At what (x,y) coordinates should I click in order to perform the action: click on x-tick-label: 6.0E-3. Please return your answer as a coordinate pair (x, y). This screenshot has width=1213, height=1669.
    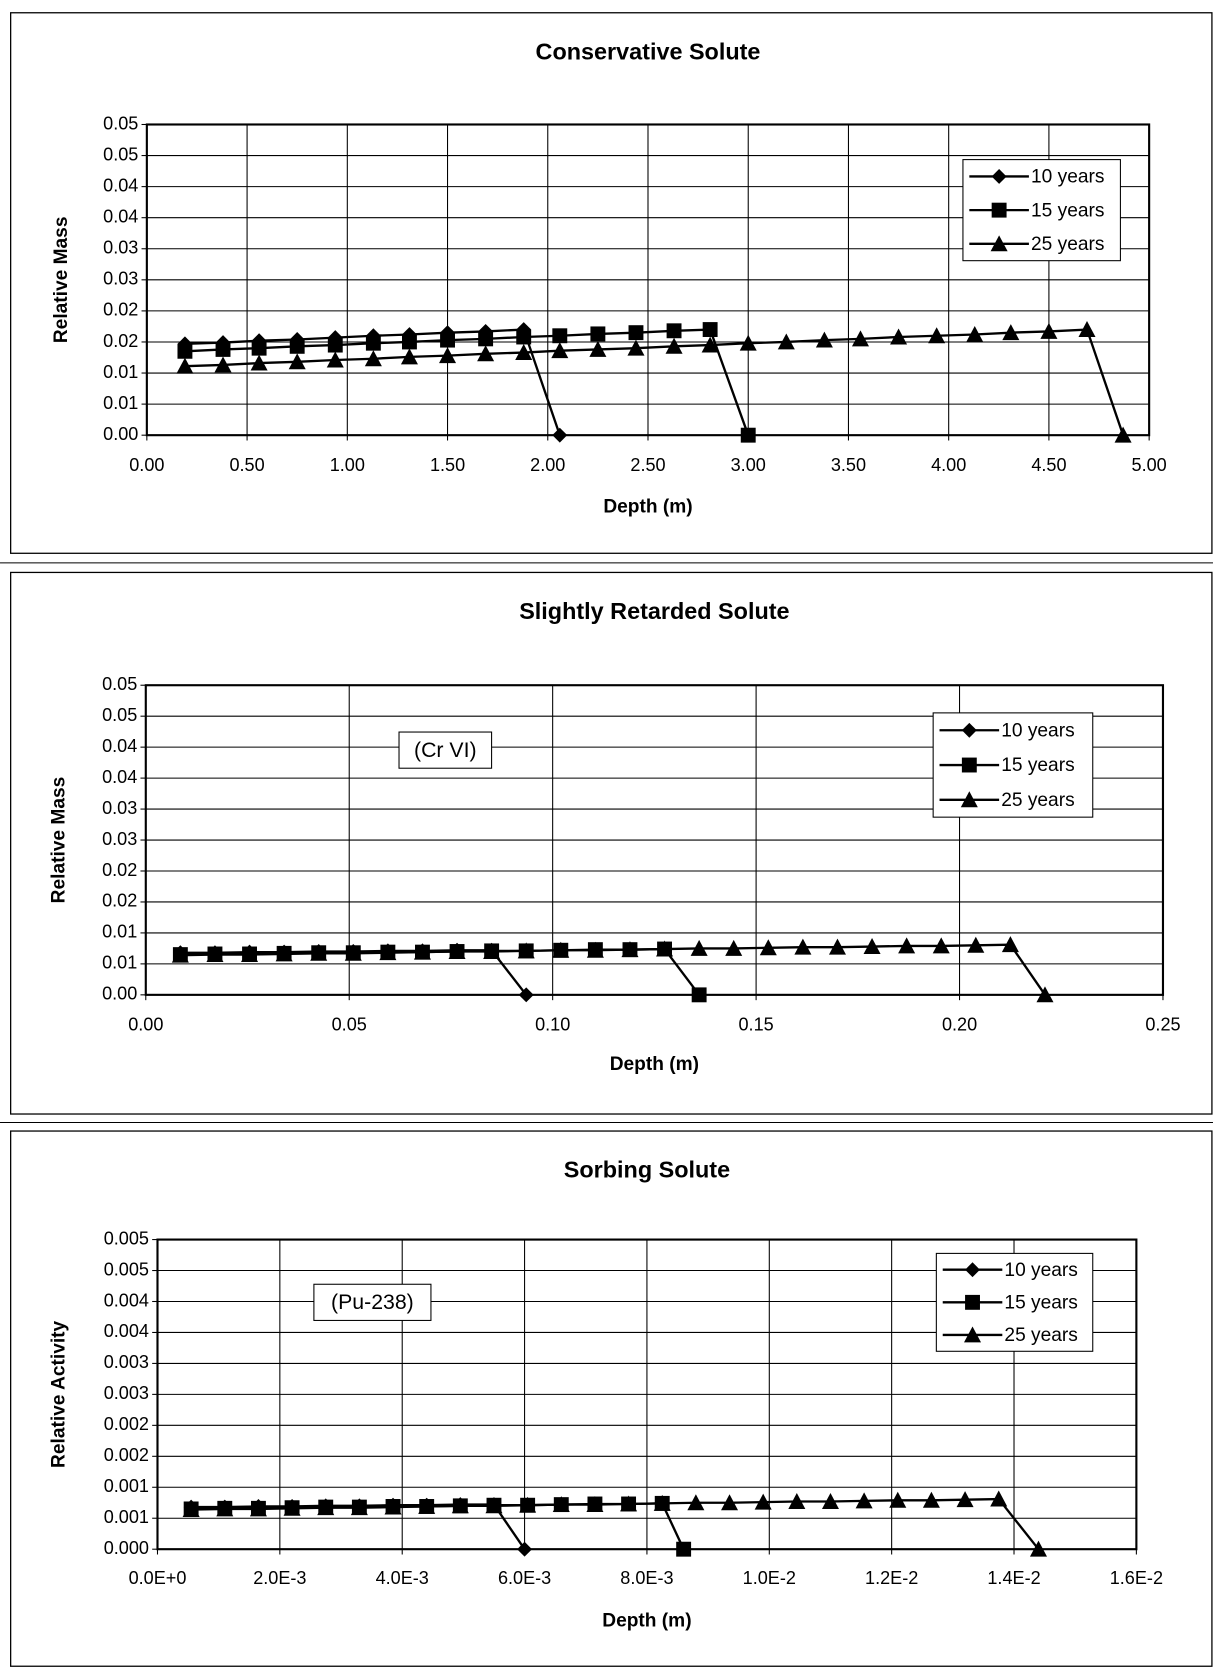
    Looking at the image, I should click on (524, 1578).